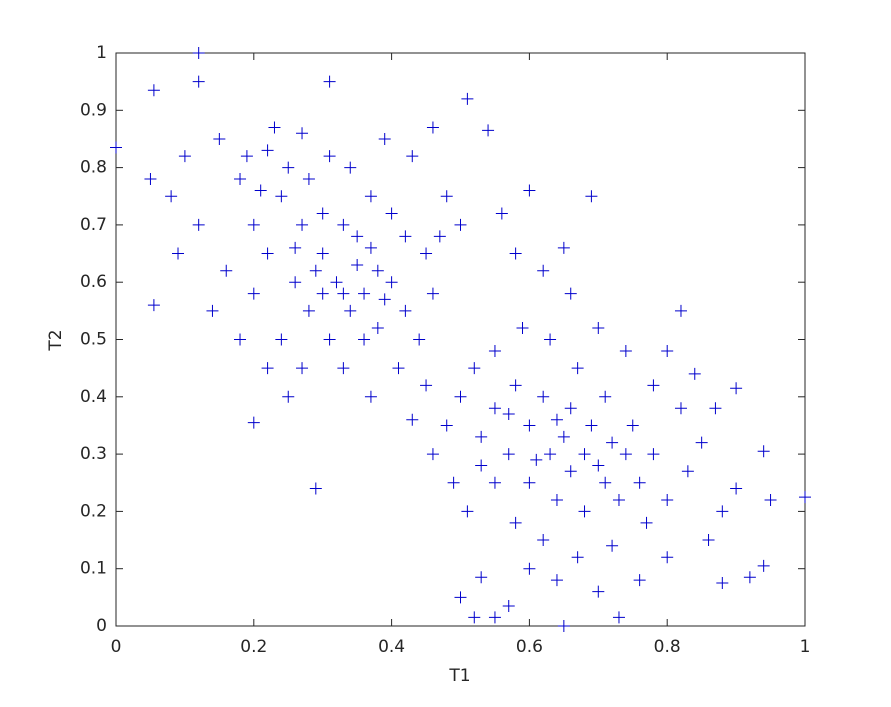  I want to click on y-tick-label: 0.5, so click(93, 340).